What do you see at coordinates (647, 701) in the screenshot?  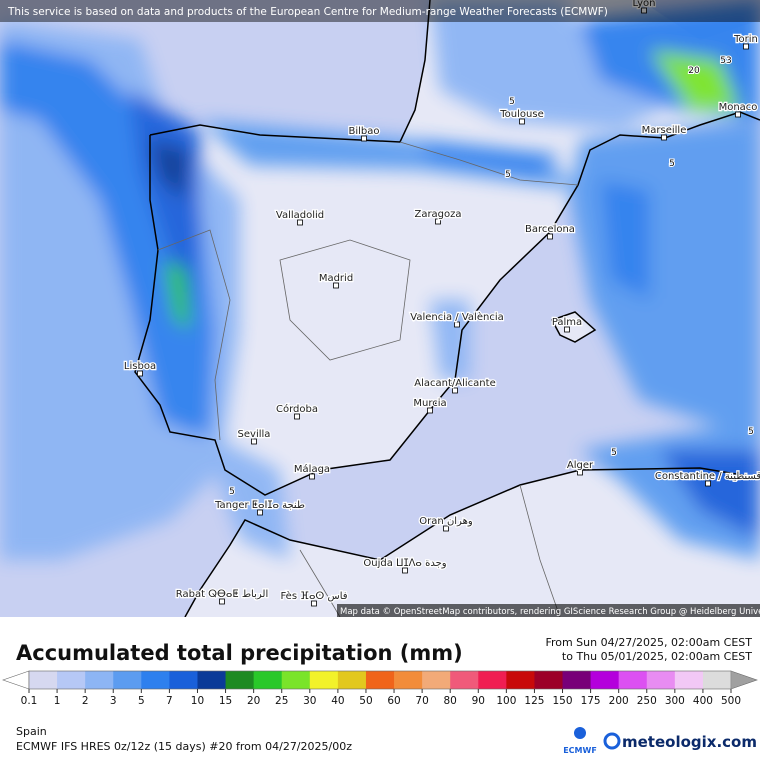 I see `legend-tick-label: 250` at bounding box center [647, 701].